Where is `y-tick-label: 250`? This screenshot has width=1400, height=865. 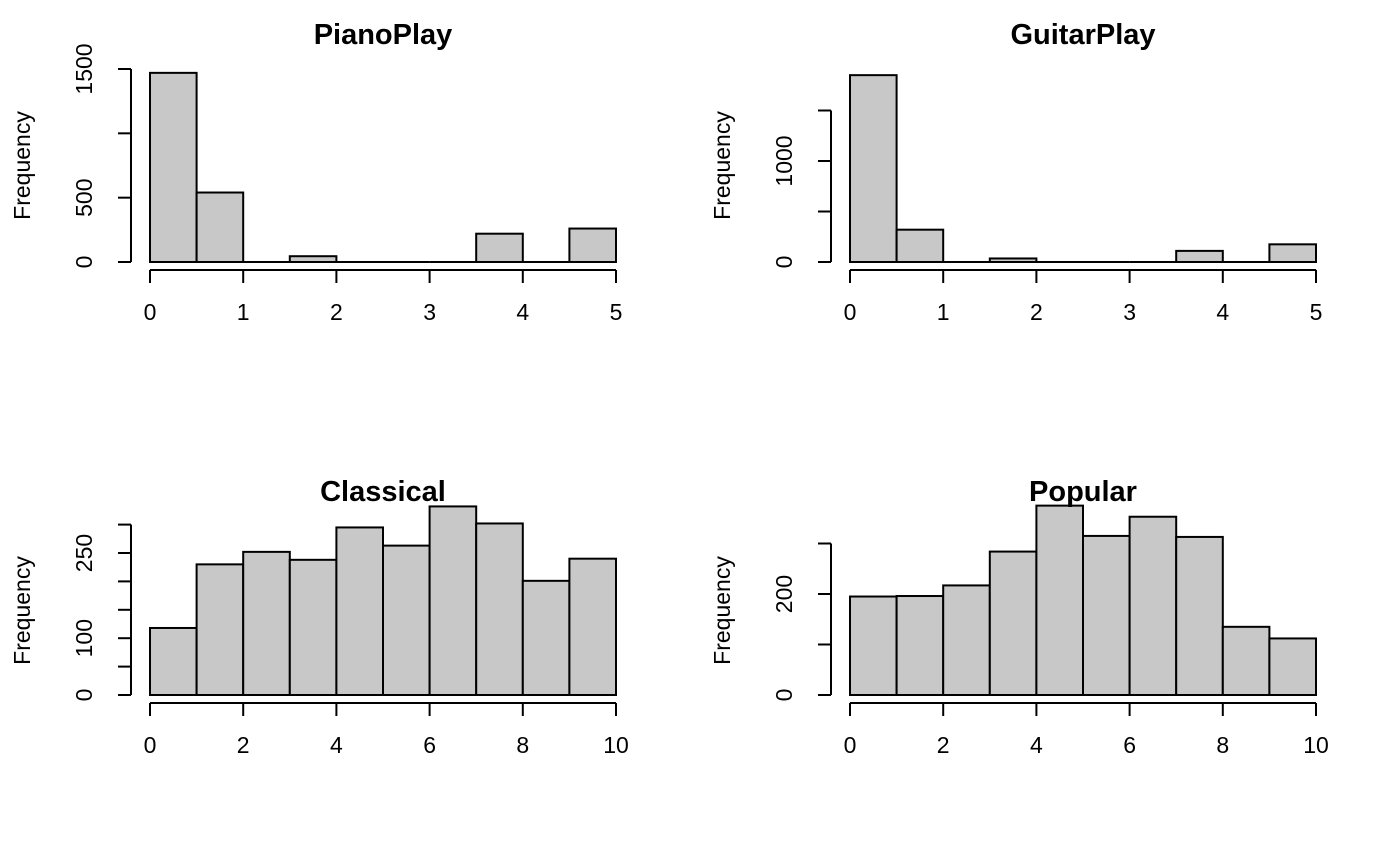 y-tick-label: 250 is located at coordinates (84, 553).